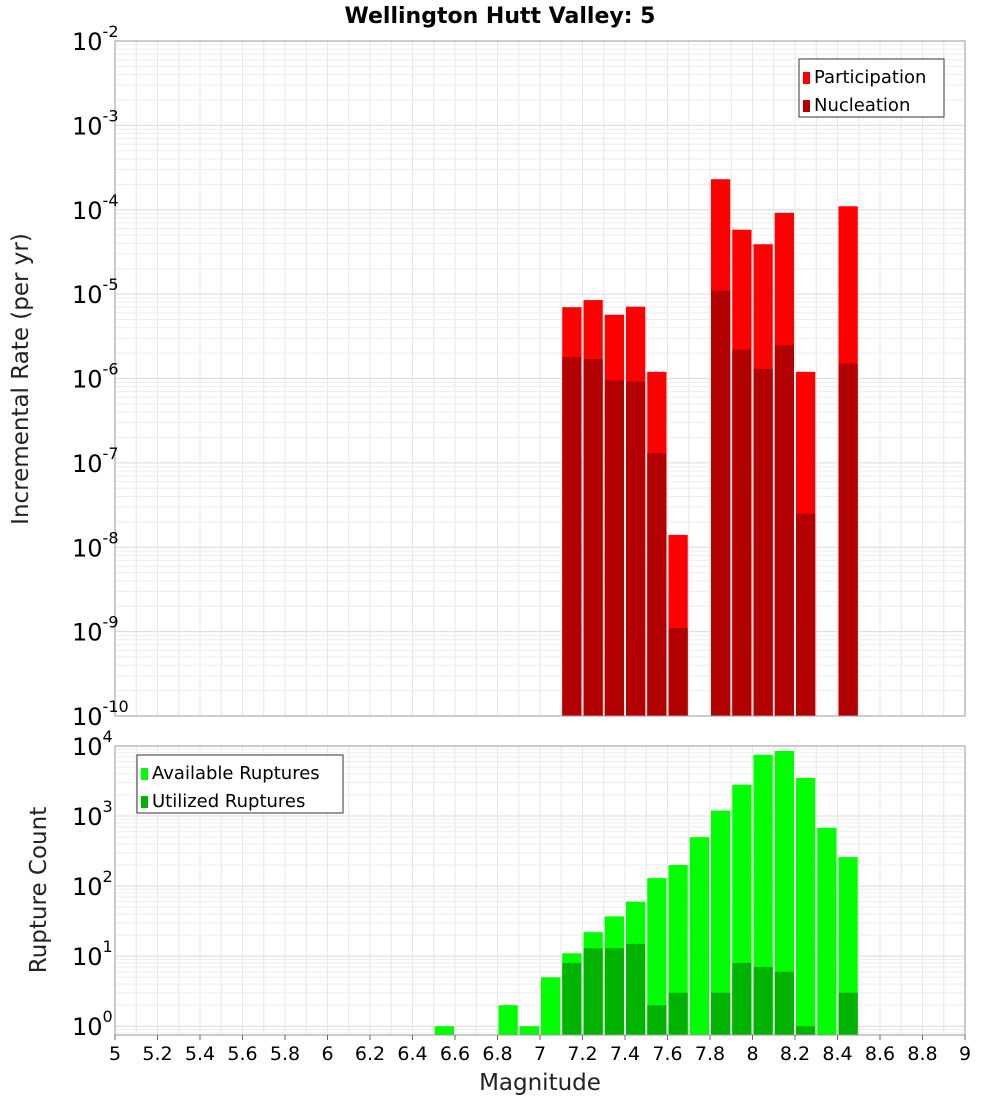 The width and height of the screenshot is (1000, 1100). Describe the element at coordinates (412, 1054) in the screenshot. I see `x-tick-label: 6.4` at that location.